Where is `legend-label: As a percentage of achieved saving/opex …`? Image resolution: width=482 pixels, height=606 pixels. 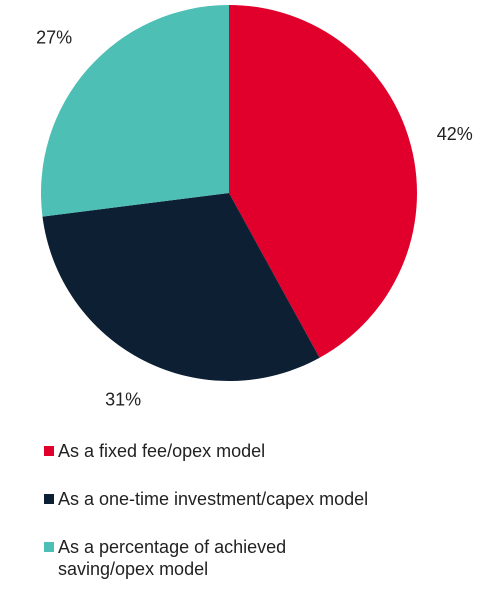
legend-label: As a percentage of achieved saving/opex … is located at coordinates (172, 558).